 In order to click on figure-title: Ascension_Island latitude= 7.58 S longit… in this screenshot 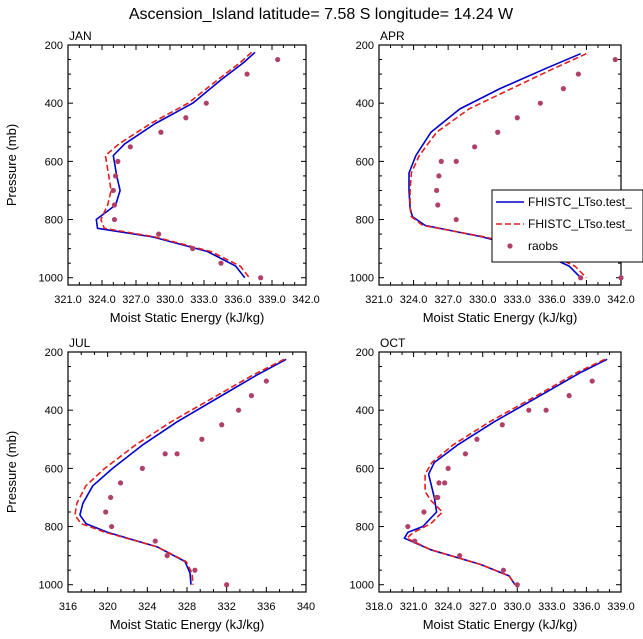, I will do `click(321, 14)`.